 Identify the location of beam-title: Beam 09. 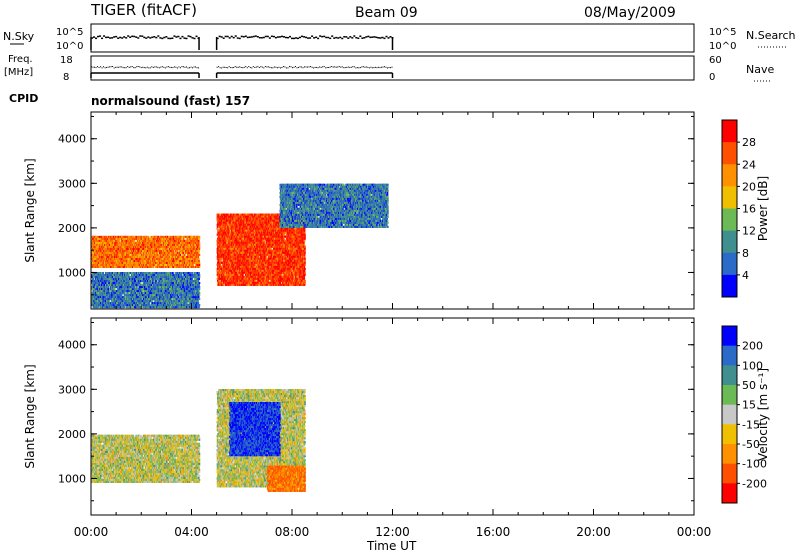
(386, 13).